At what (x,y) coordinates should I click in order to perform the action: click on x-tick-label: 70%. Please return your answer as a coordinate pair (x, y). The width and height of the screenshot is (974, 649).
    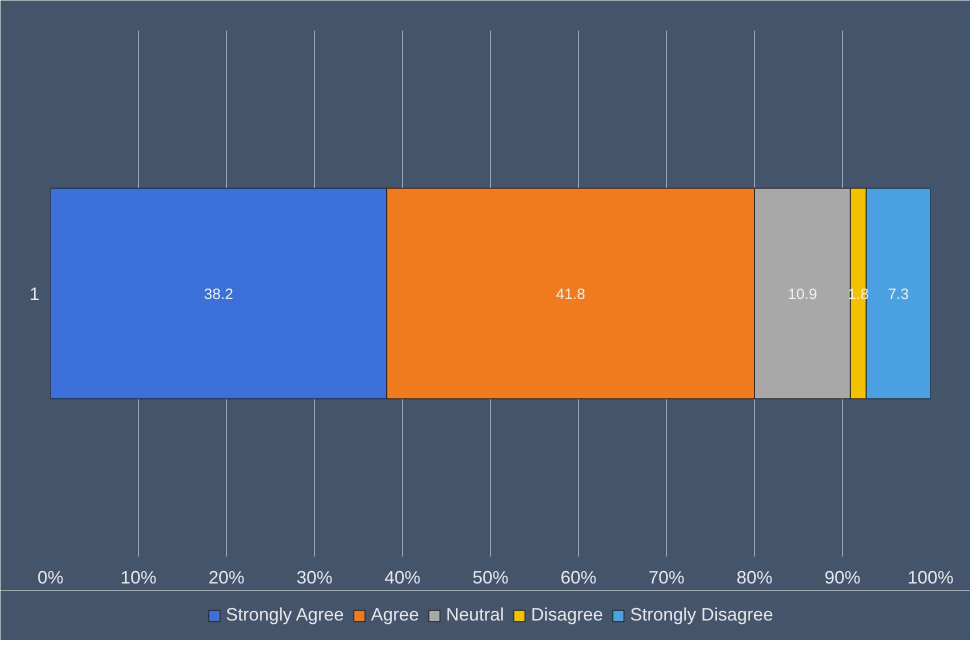
    Looking at the image, I should click on (666, 578).